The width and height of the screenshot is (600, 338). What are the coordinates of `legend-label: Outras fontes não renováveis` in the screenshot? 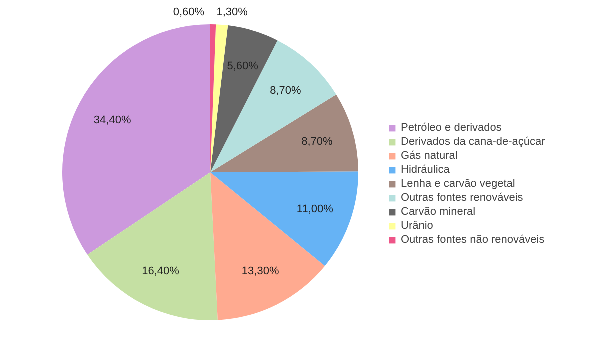 It's located at (473, 240).